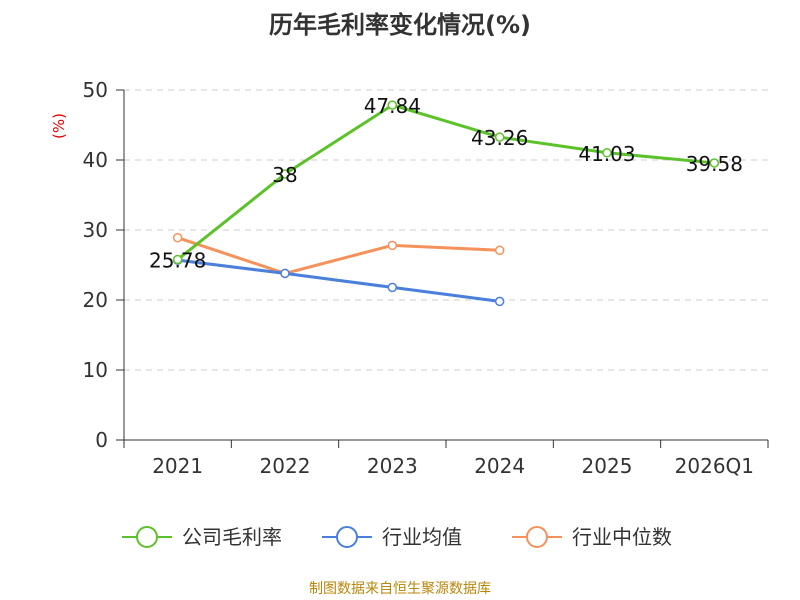 The image size is (800, 600). I want to click on y-tick-label: 30, so click(95, 230).